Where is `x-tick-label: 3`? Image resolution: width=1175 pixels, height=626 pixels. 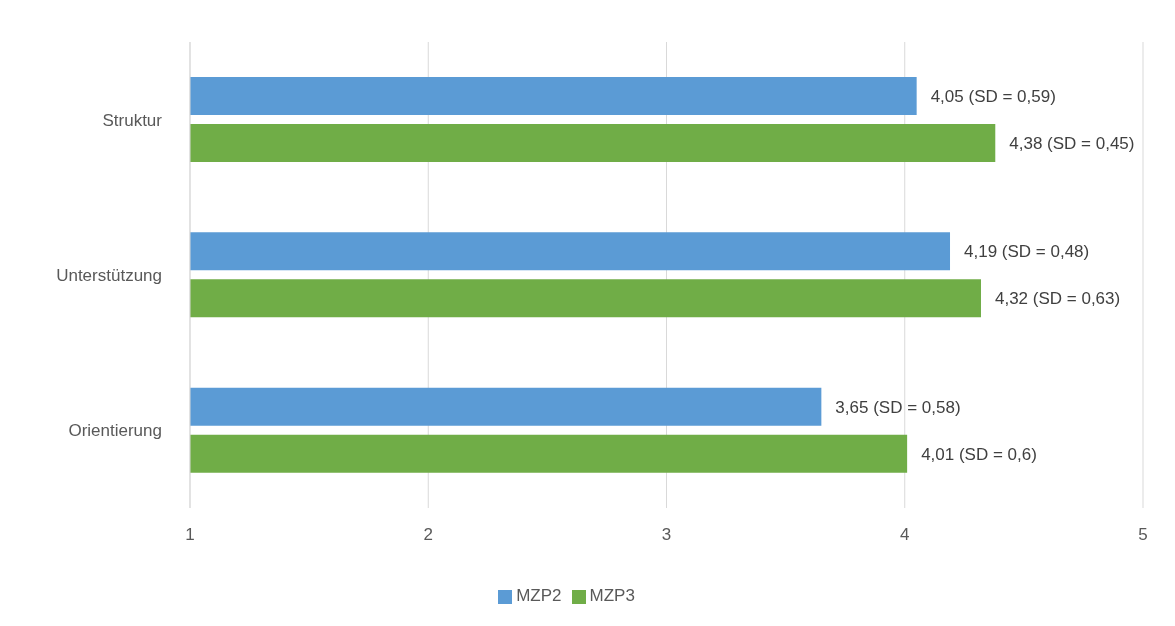
x-tick-label: 3 is located at coordinates (666, 535).